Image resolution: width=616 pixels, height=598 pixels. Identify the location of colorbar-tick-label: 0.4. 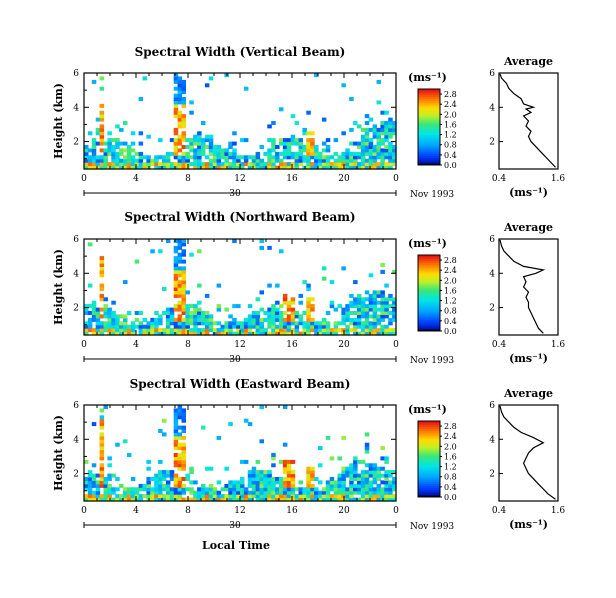
(450, 155).